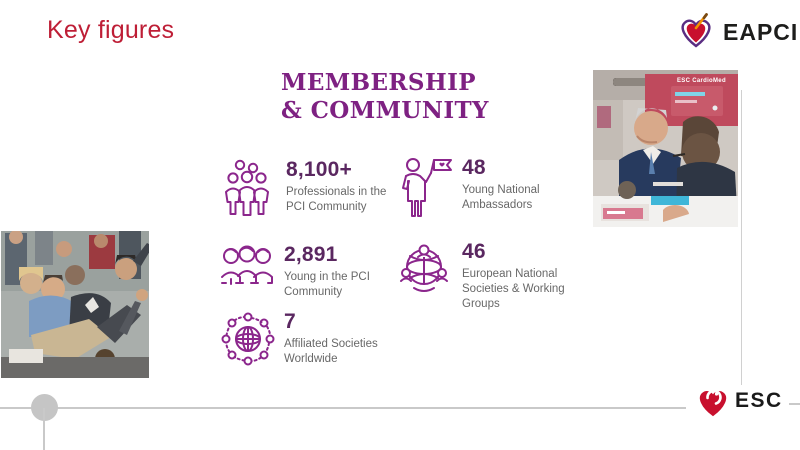 Image resolution: width=800 pixels, height=450 pixels. Describe the element at coordinates (343, 408) in the screenshot. I see `timeline-line` at that location.